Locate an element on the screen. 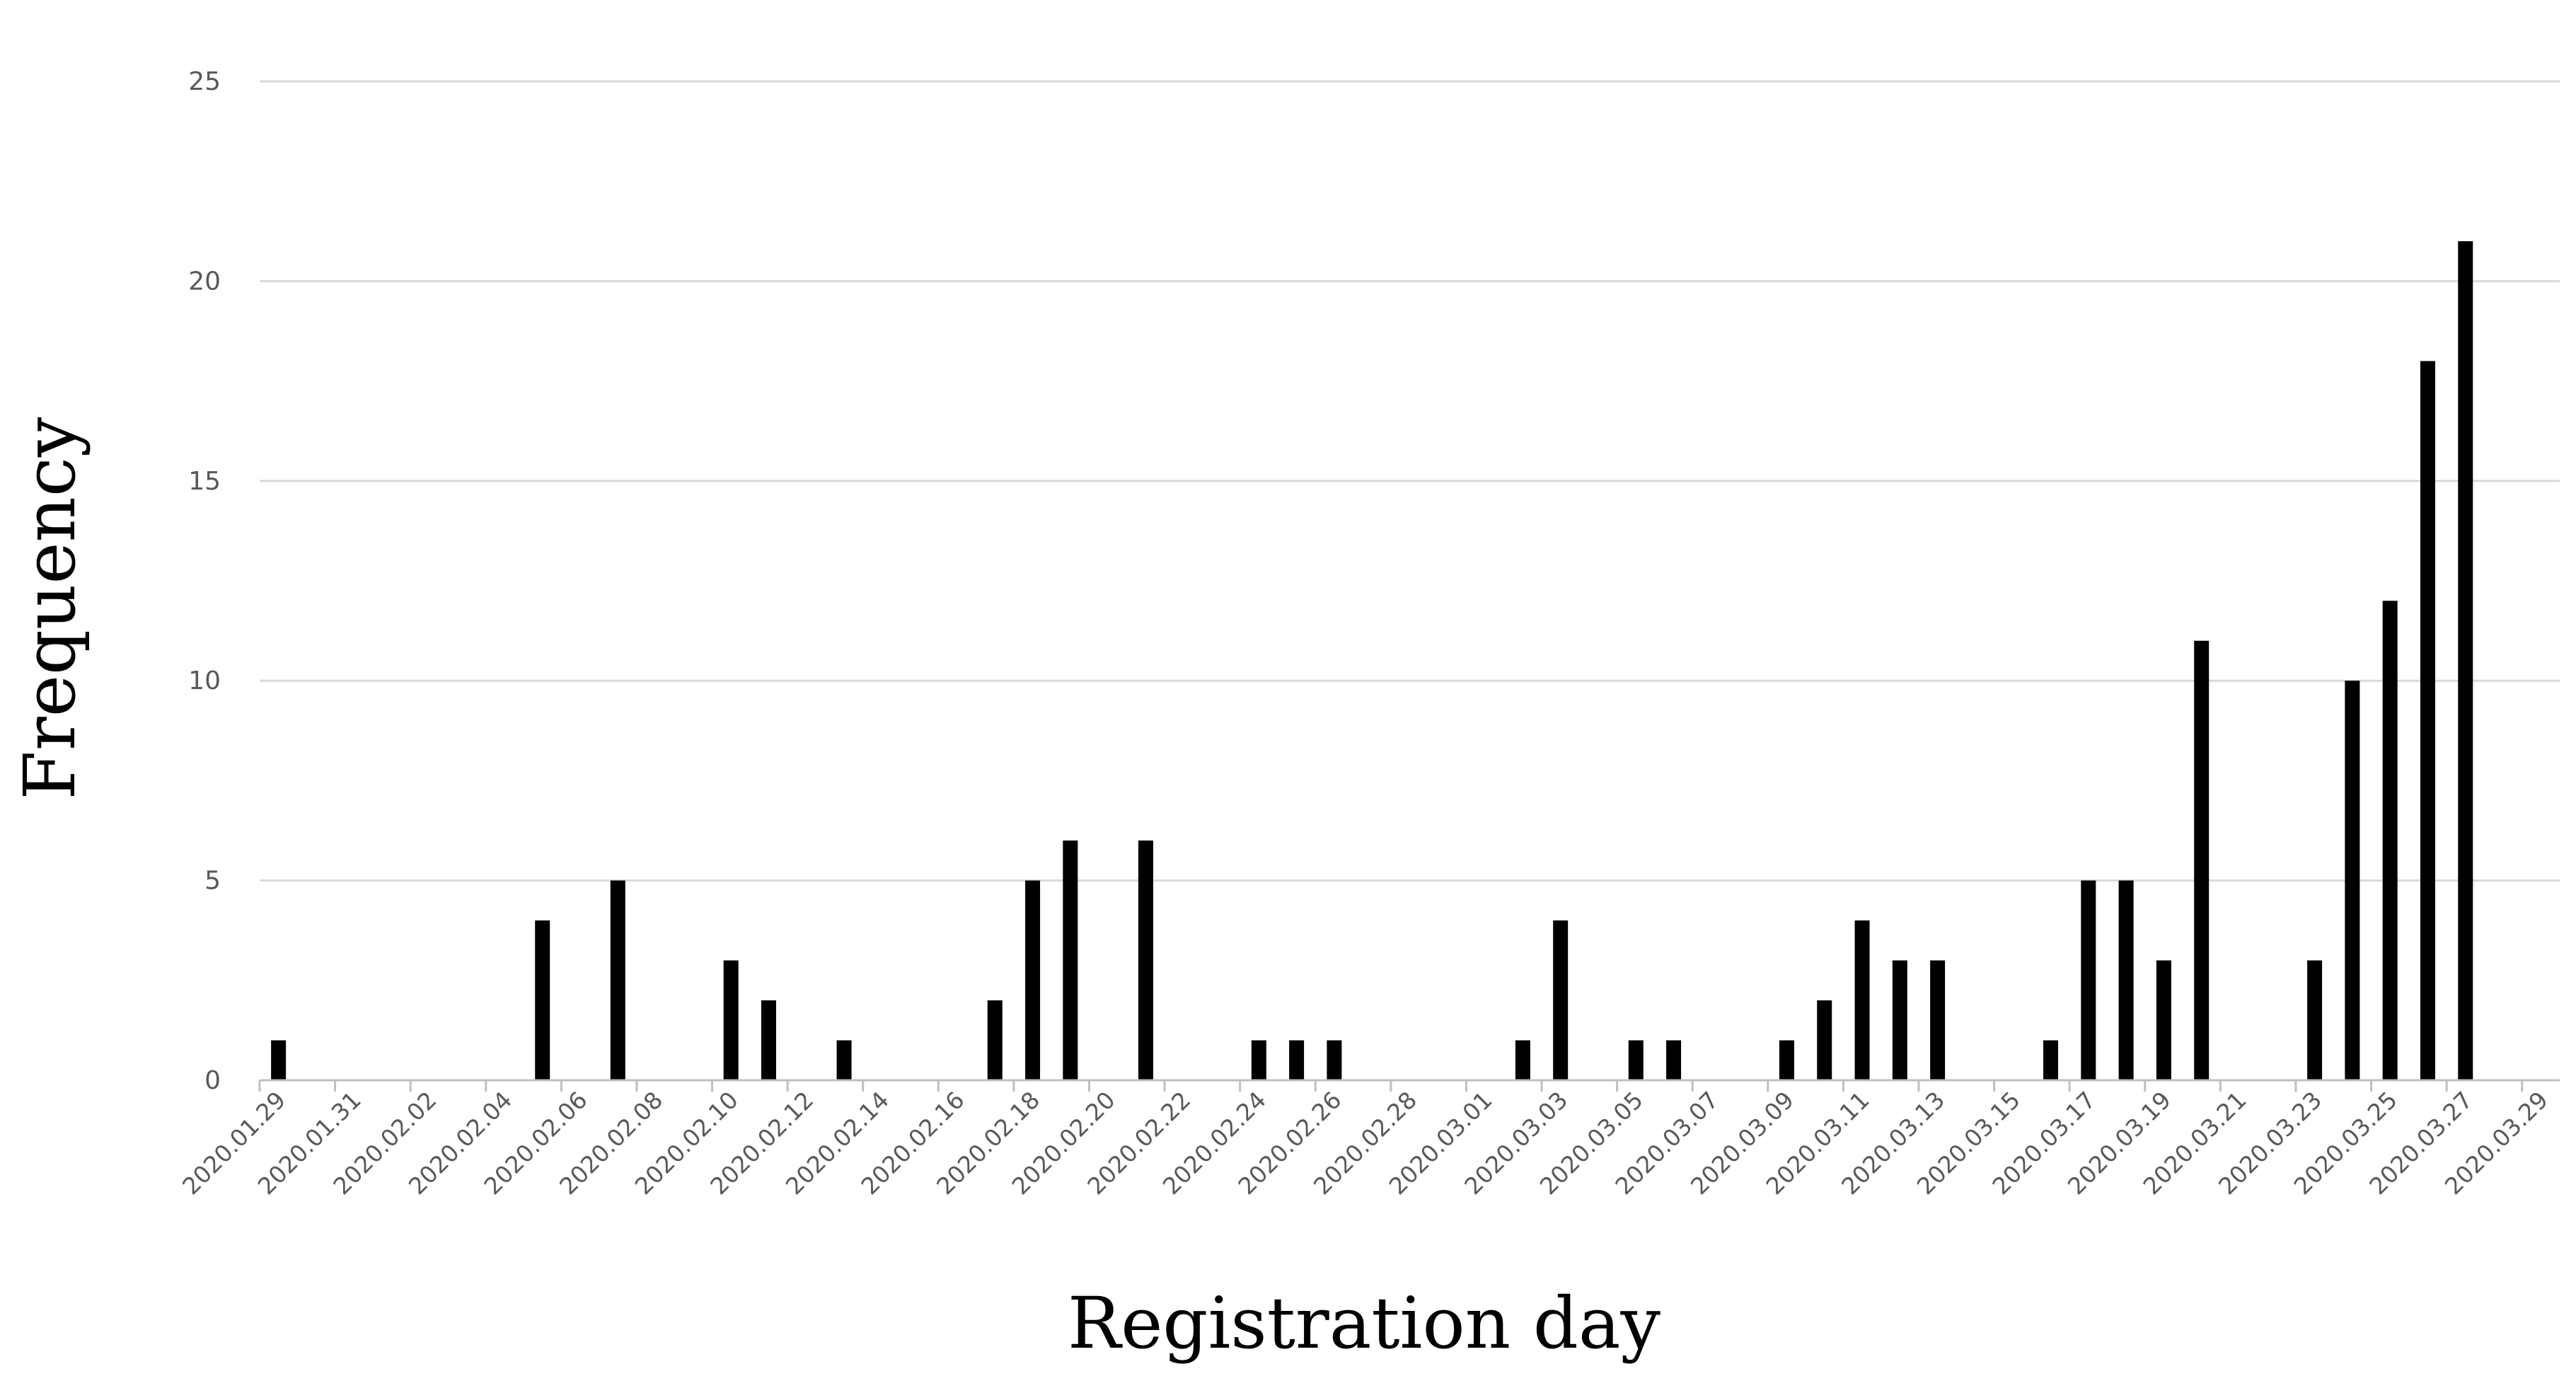 This screenshot has height=1376, width=2576. bar-2020.03.10 is located at coordinates (1824, 1040).